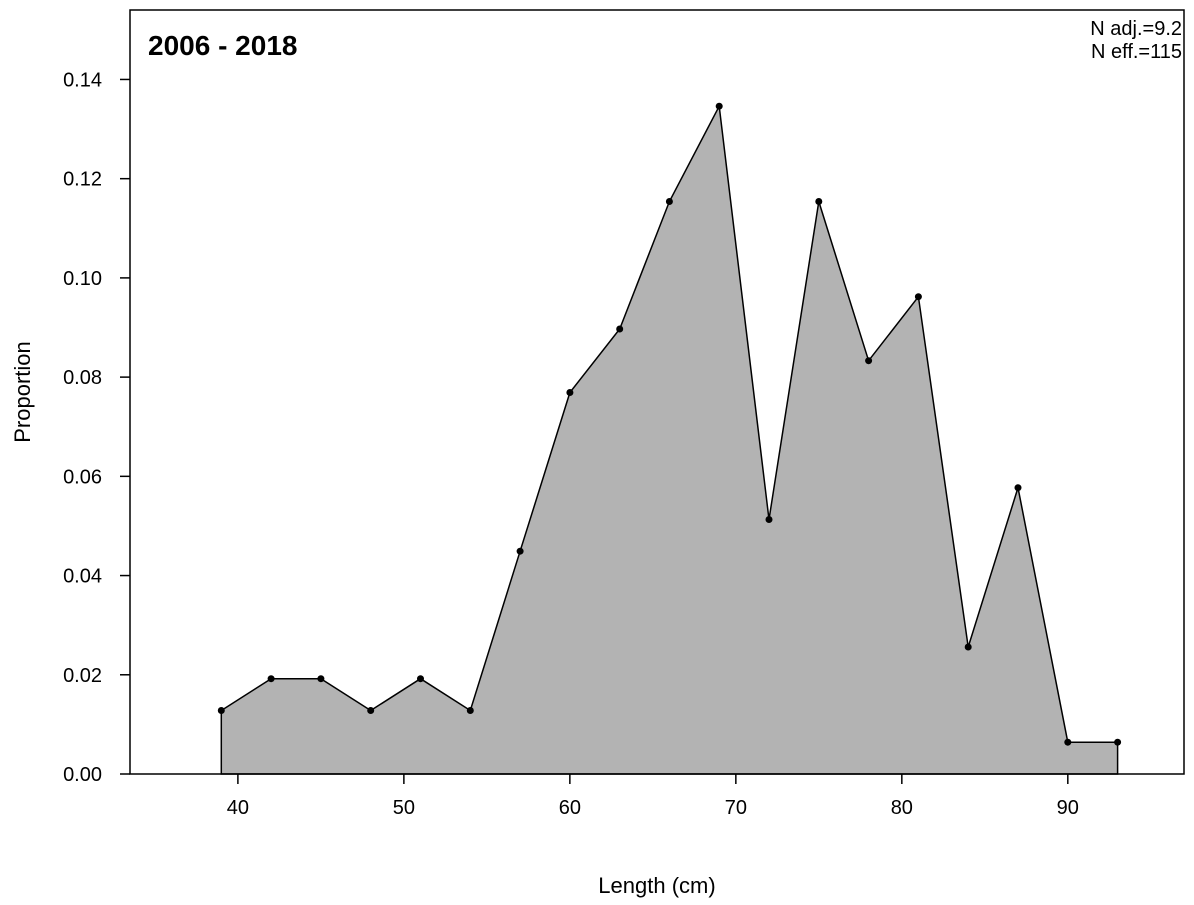 The width and height of the screenshot is (1194, 905). What do you see at coordinates (82, 477) in the screenshot?
I see `y-tick-label: 0.06` at bounding box center [82, 477].